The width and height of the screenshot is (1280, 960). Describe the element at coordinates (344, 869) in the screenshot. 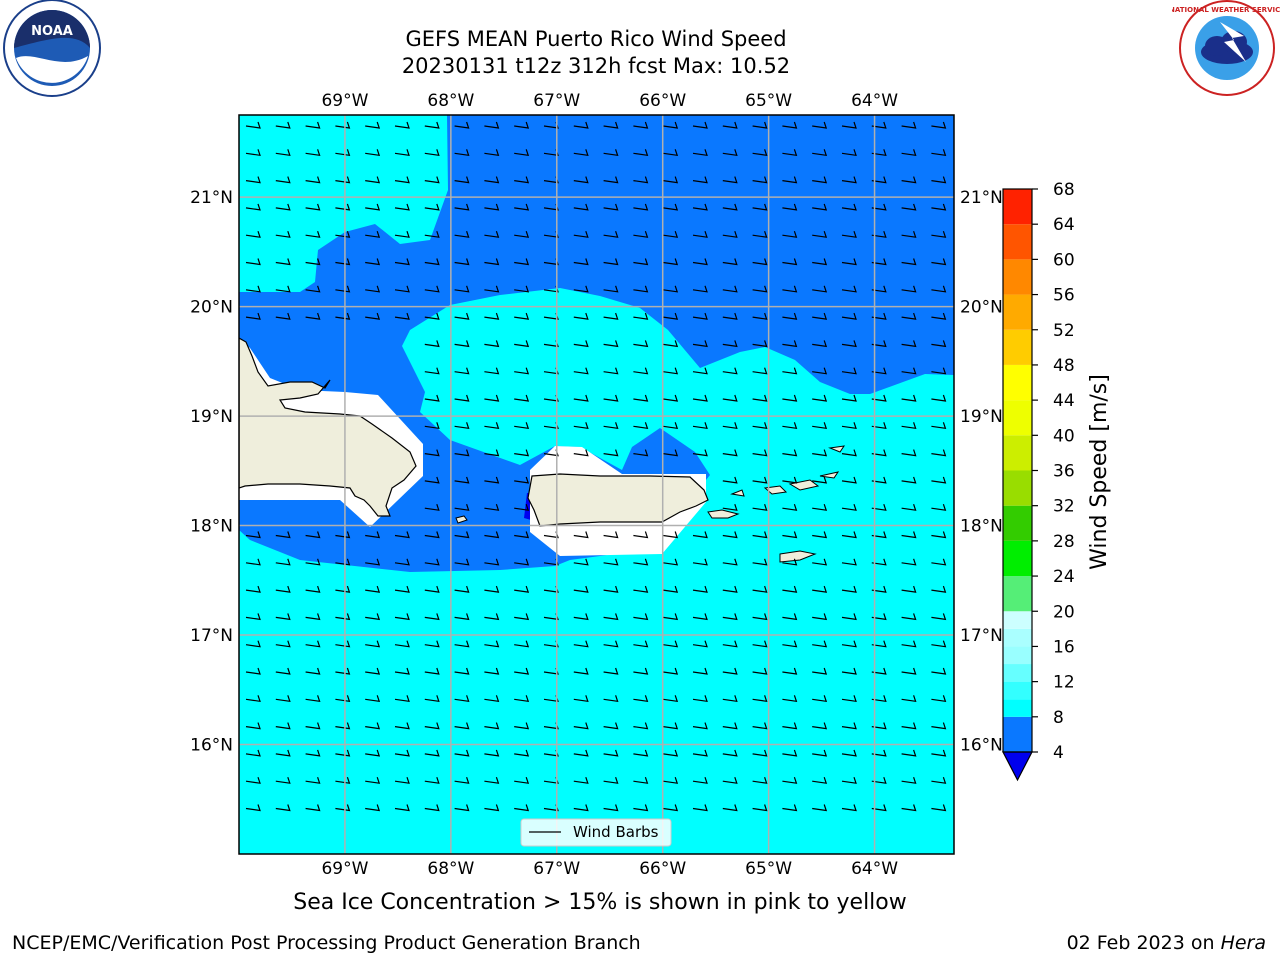

I see `lon-tick-bottom: 69°W` at that location.